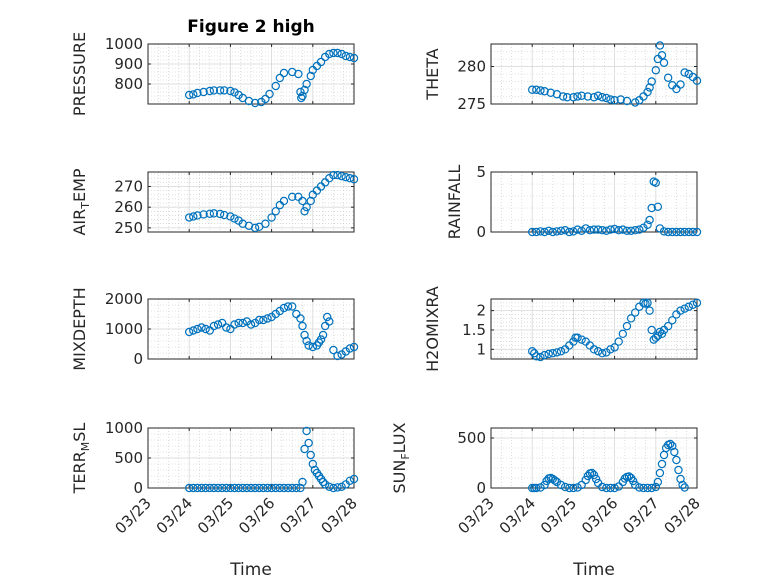 This screenshot has width=778, height=583. What do you see at coordinates (79, 328) in the screenshot?
I see `y-axis-label: MIXDEPTH` at bounding box center [79, 328].